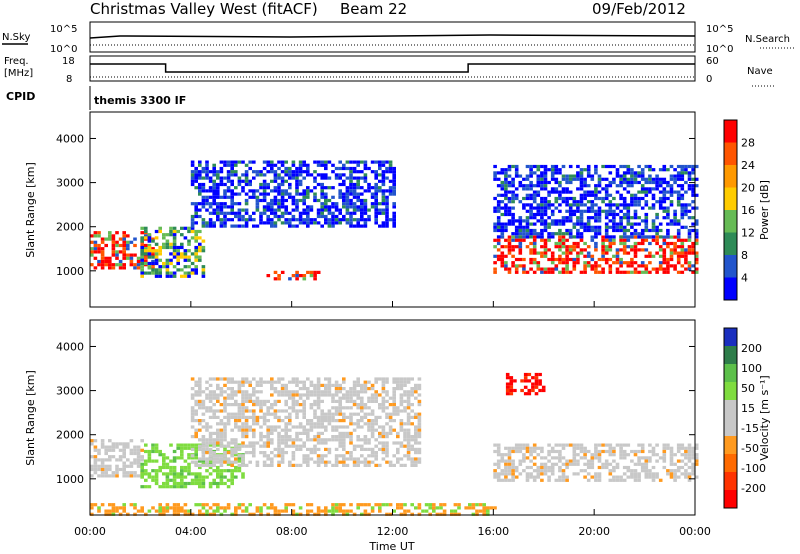  What do you see at coordinates (16, 37) in the screenshot?
I see `nsky-label: N.Sky` at bounding box center [16, 37].